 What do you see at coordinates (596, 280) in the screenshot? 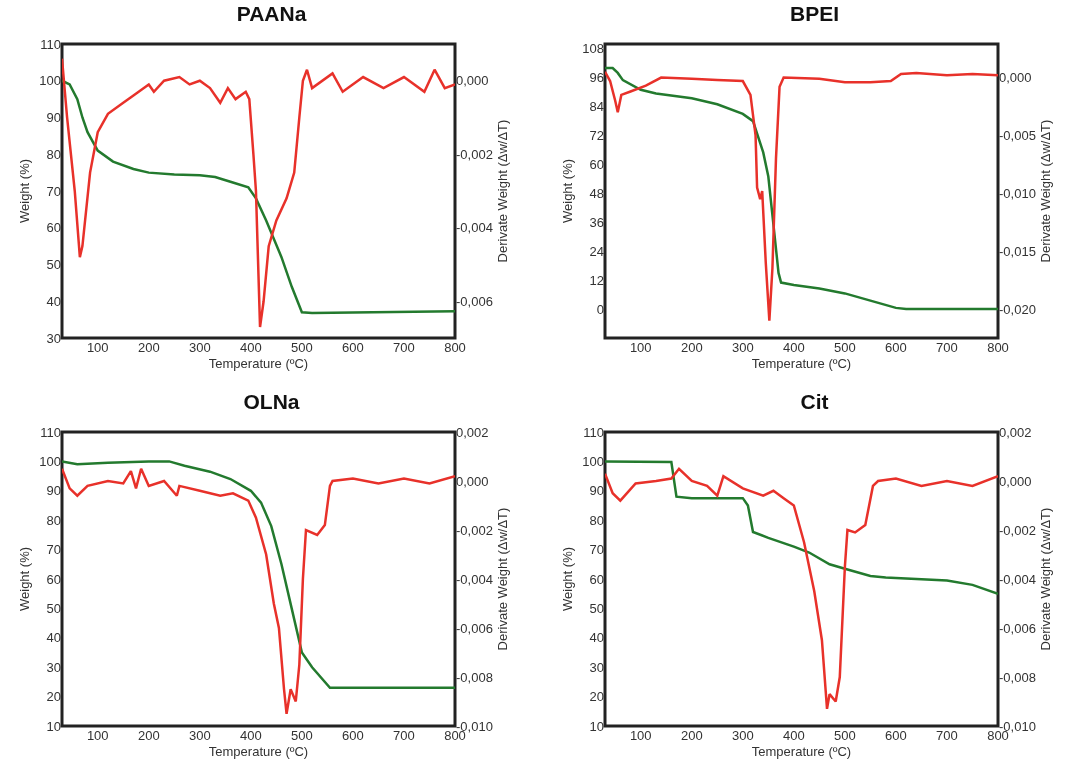
I see `y-tick-label: 12` at bounding box center [596, 280].